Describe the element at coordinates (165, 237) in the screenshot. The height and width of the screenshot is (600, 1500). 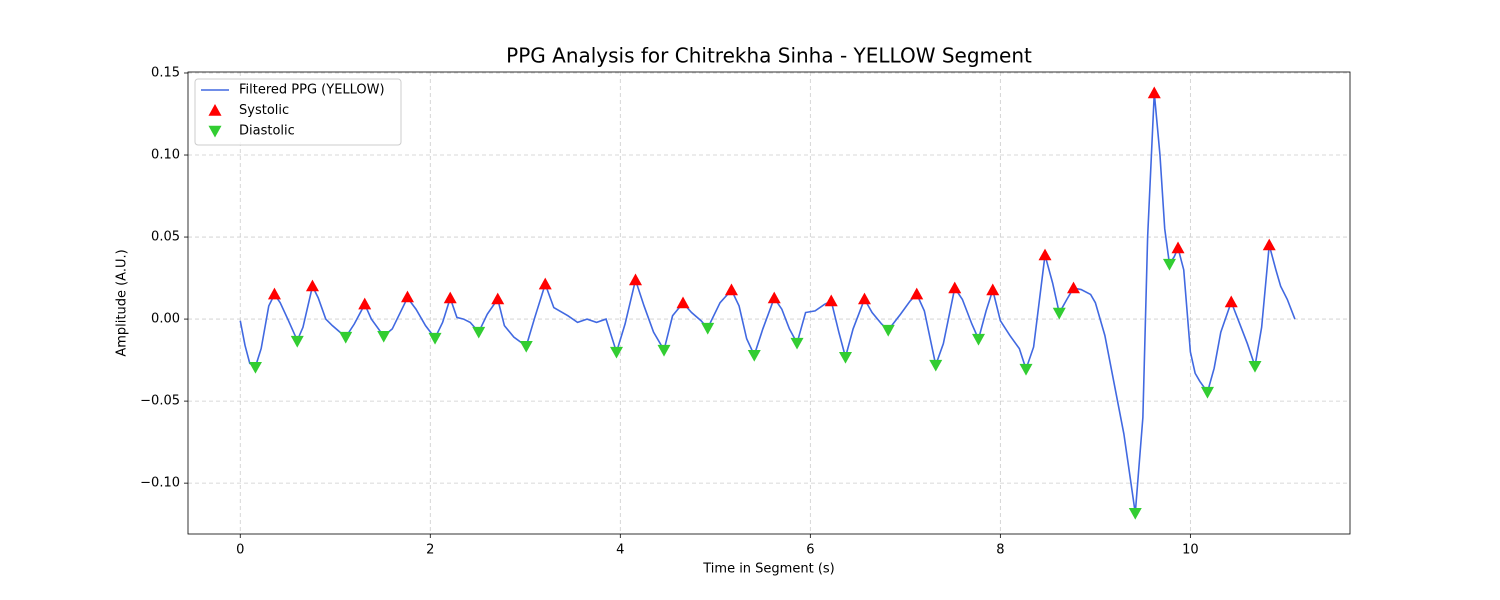
I see `y-tick-label: 0.05` at that location.